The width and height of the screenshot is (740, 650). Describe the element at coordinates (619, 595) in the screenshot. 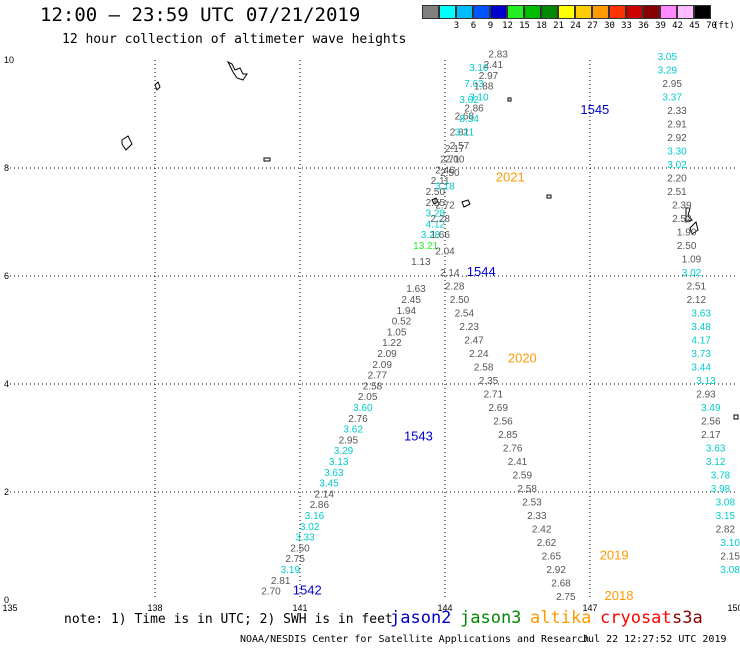

I see `pass-number-label: 2018` at that location.